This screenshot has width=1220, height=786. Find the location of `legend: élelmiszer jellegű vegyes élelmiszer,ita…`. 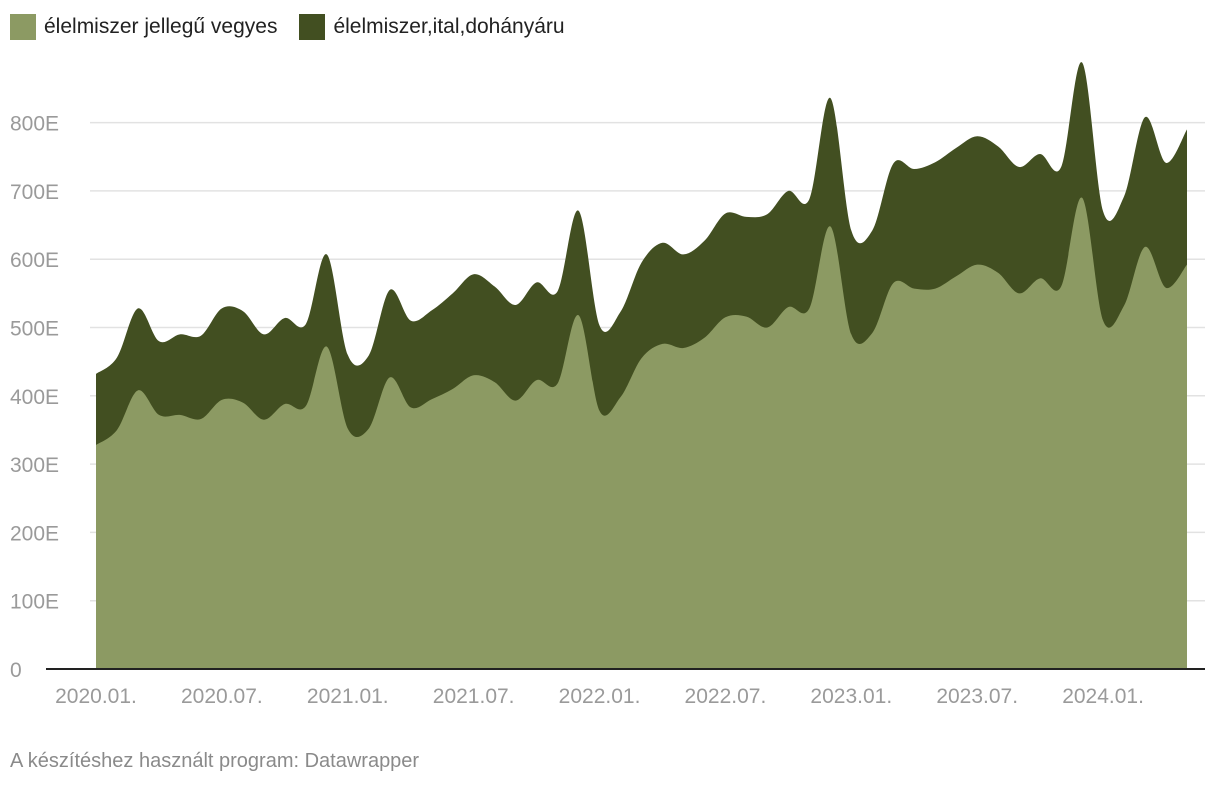

legend: élelmiszer jellegű vegyes élelmiszer,ita… is located at coordinates (298, 27).